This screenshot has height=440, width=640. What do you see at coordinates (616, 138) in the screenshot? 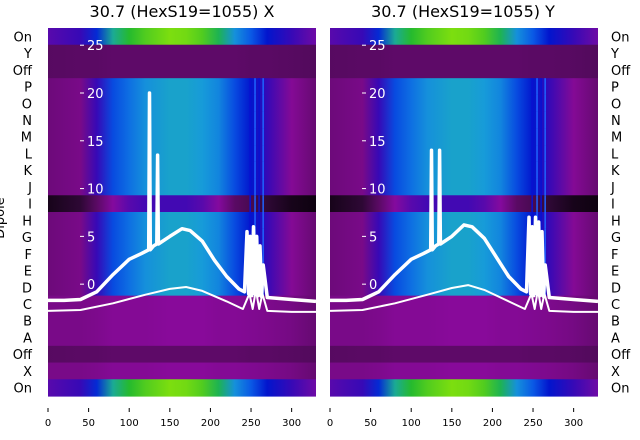
I see `row-label: M` at bounding box center [616, 138].